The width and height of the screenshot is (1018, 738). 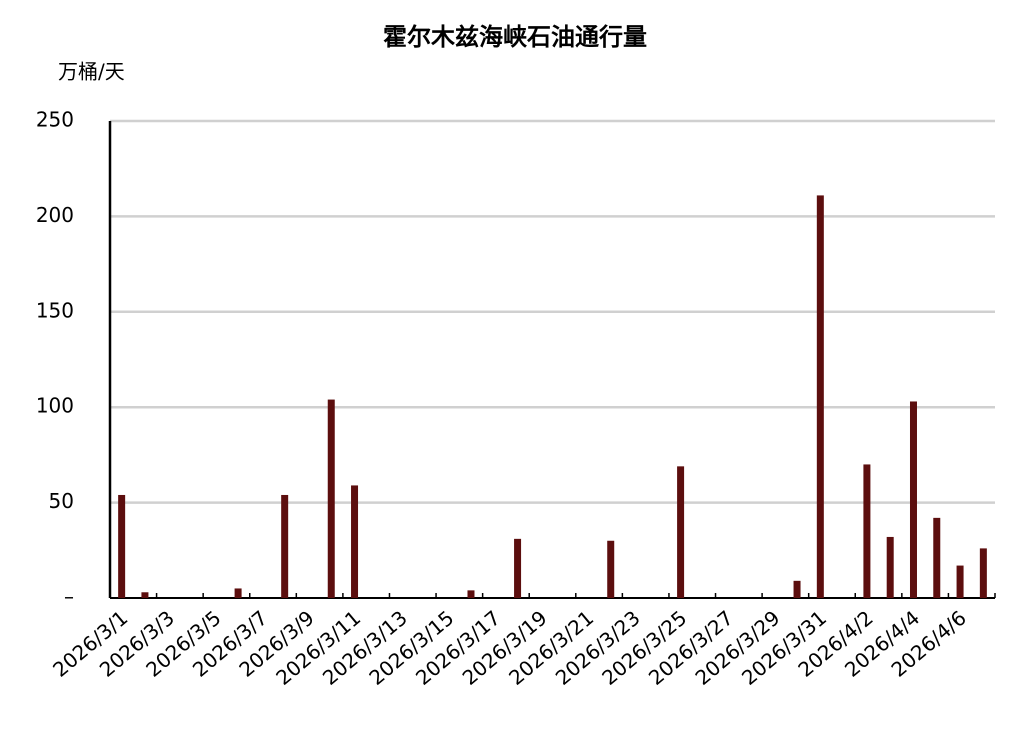 I want to click on y-tick-label: 100, so click(x=55, y=406).